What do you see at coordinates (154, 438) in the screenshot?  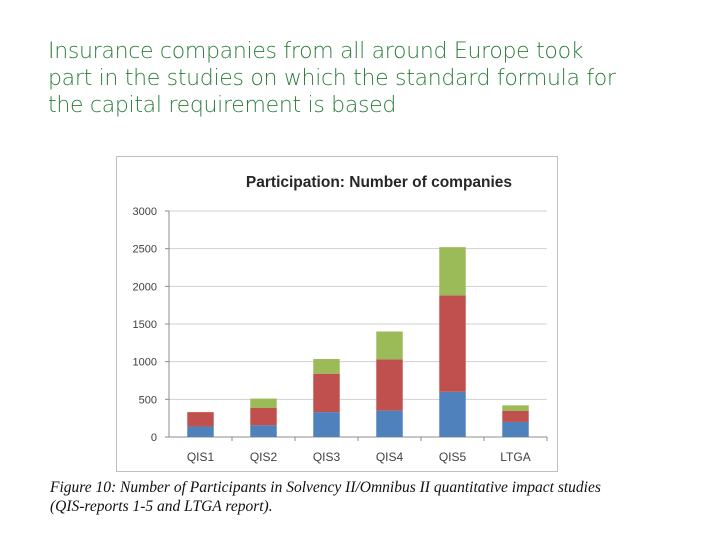 I see `y-tick-label: 0` at bounding box center [154, 438].